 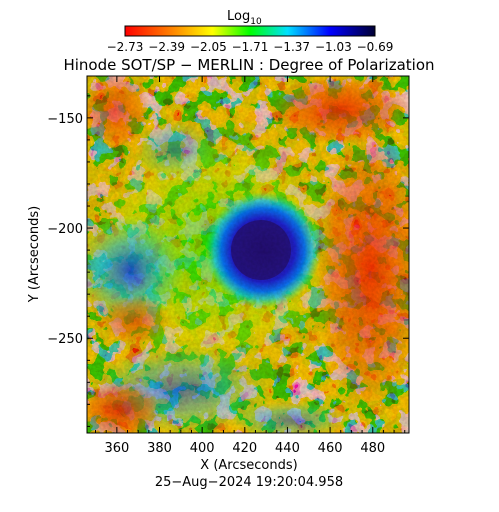 What do you see at coordinates (65, 119) in the screenshot?
I see `y-tick-label: −150` at bounding box center [65, 119].